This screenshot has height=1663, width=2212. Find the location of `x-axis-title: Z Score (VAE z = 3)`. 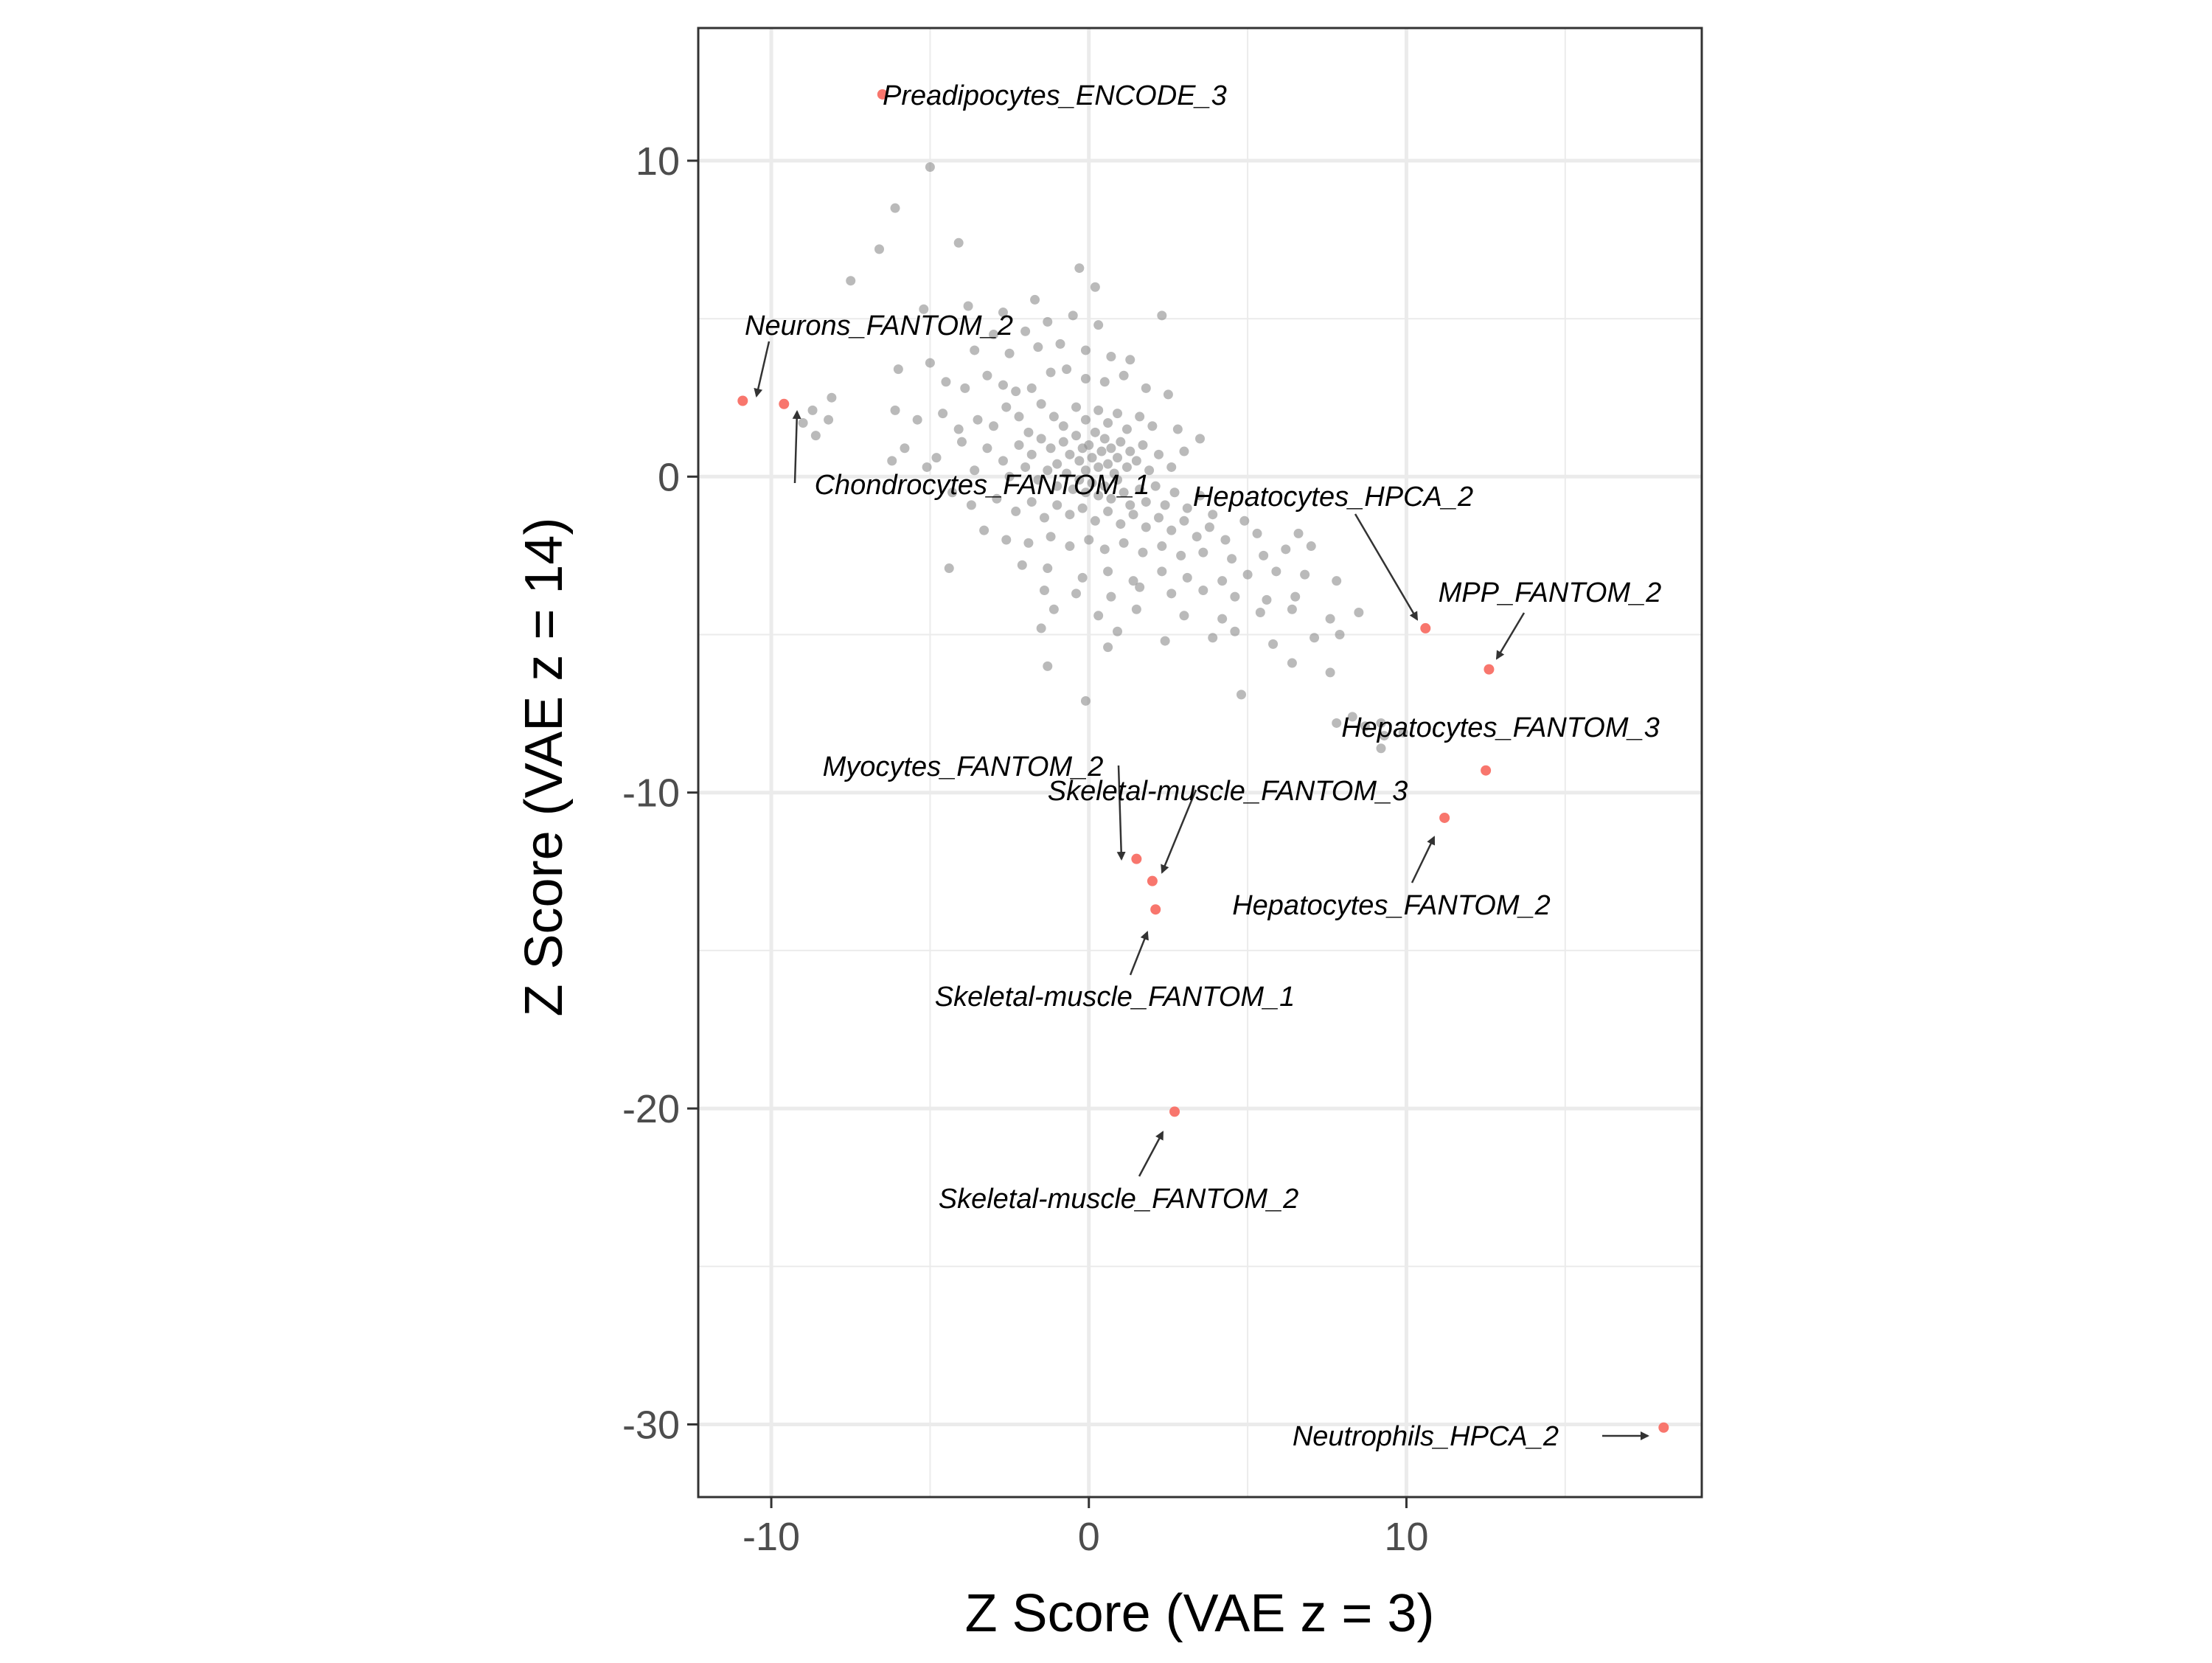

x-axis-title: Z Score (VAE z = 3) is located at coordinates (1200, 1613).